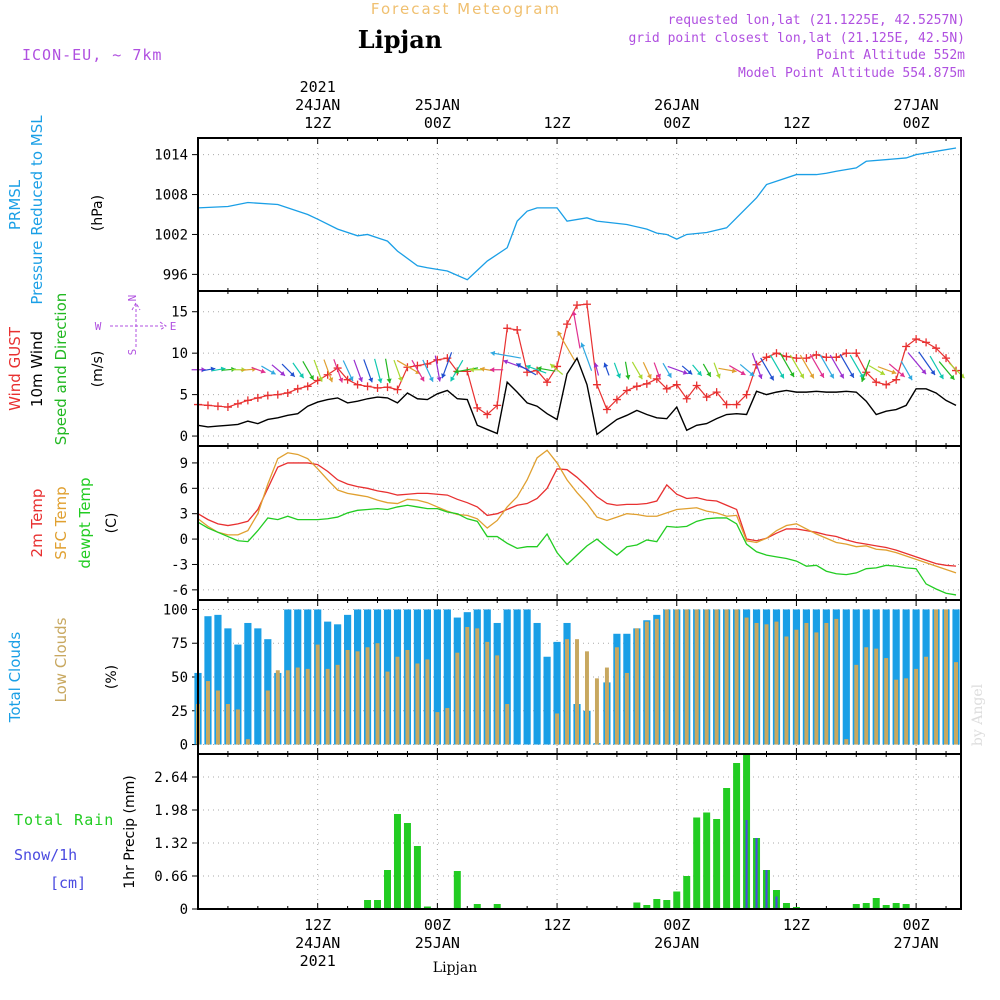  Describe the element at coordinates (15, 678) in the screenshot. I see `ylabel-total-clouds: Total Clouds` at that location.